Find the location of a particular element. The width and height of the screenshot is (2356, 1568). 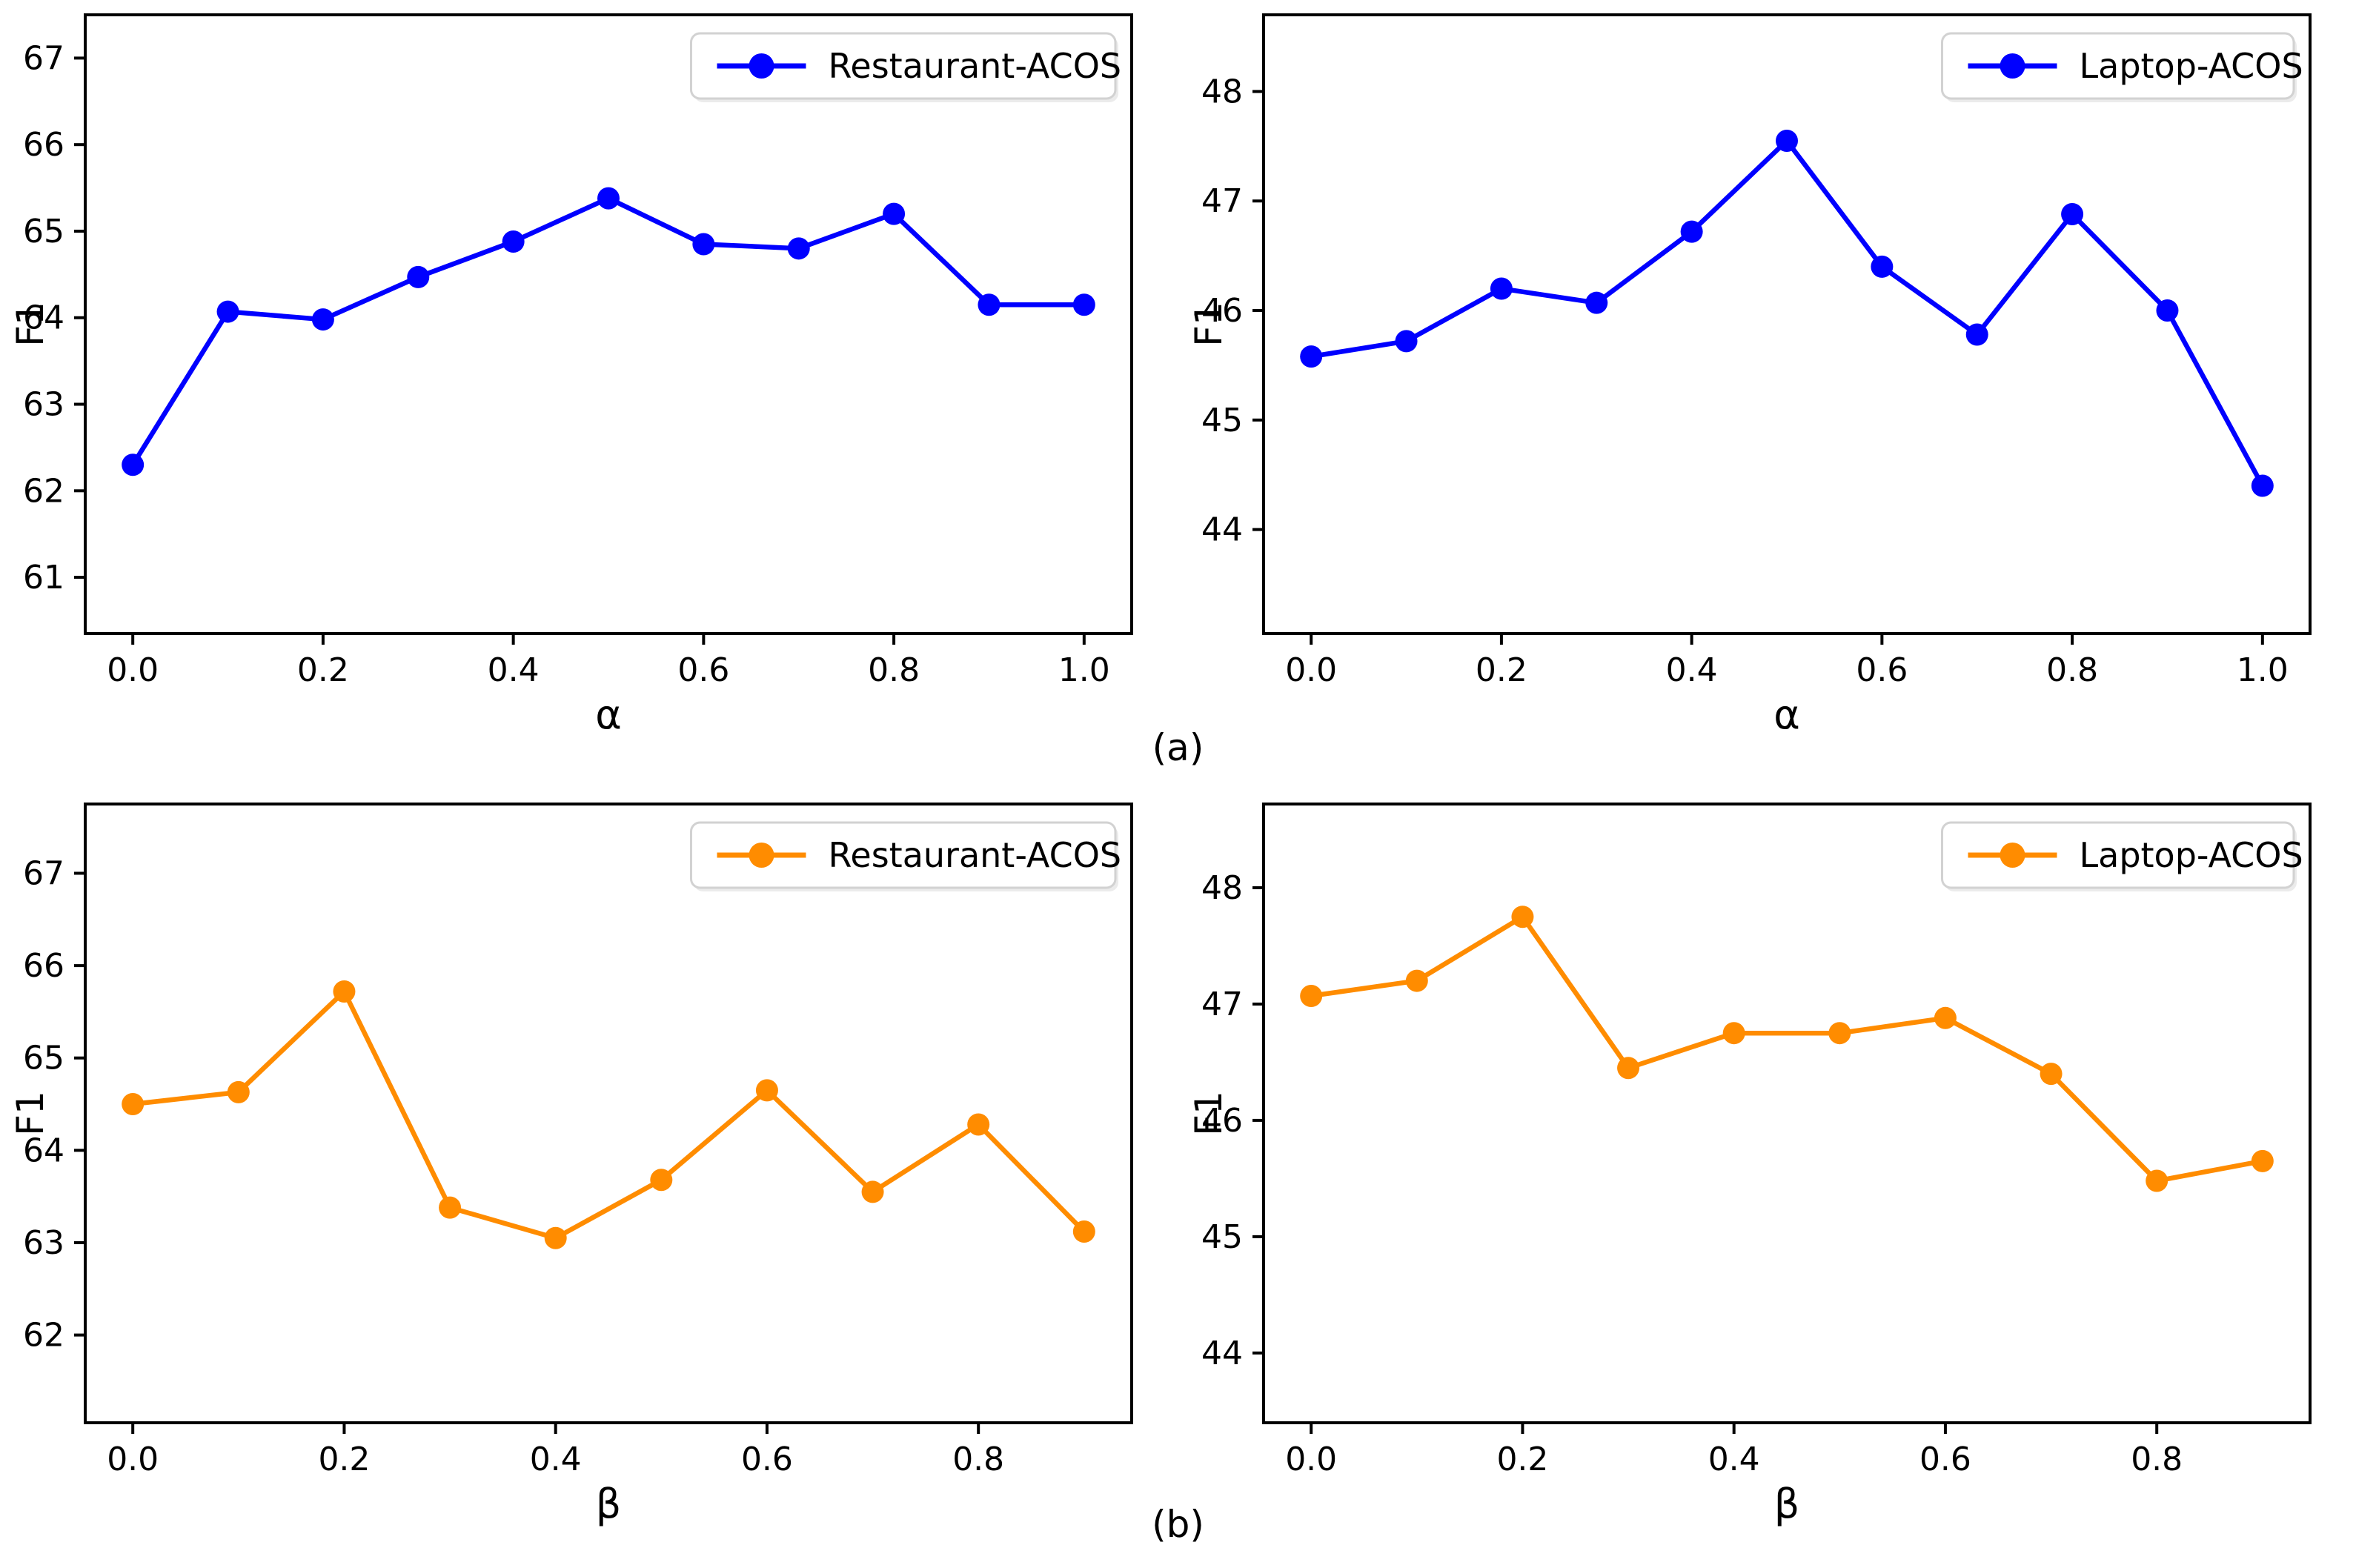

y-tick-label: 46 is located at coordinates (1222, 1121).